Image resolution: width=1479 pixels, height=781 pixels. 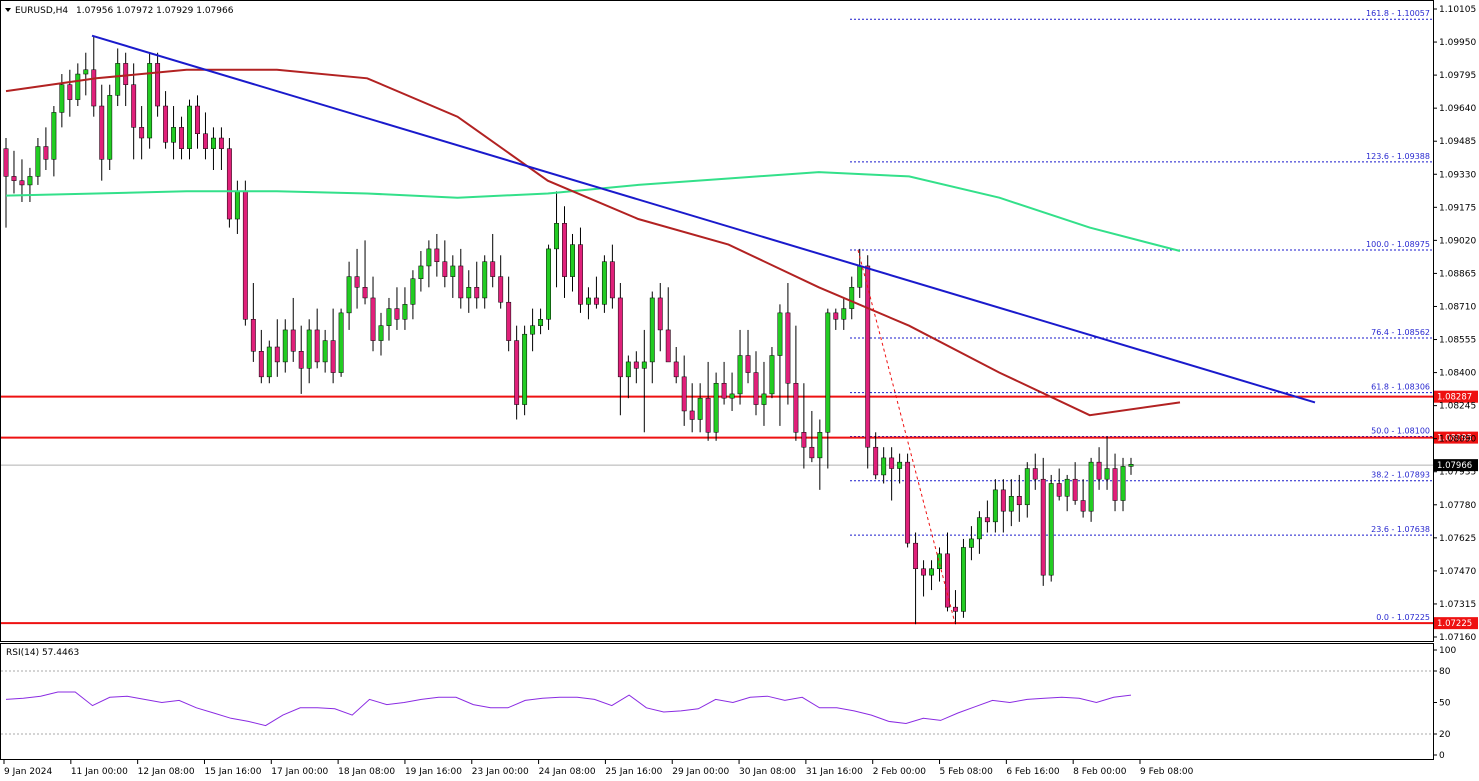 I want to click on price-tick-label: 1.07780, so click(x=1457, y=506).